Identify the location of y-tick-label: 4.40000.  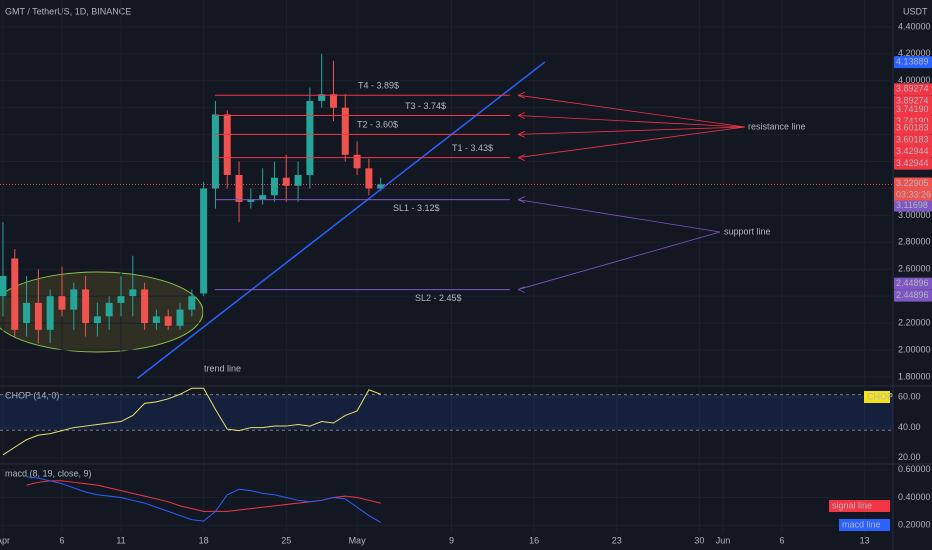
(914, 26).